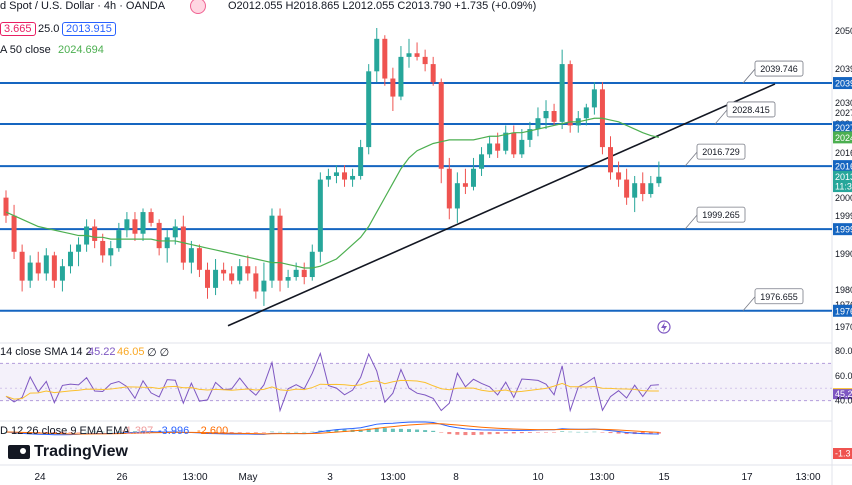 The image size is (852, 485). I want to click on tradingview-logo-text: TradingView, so click(81, 451).